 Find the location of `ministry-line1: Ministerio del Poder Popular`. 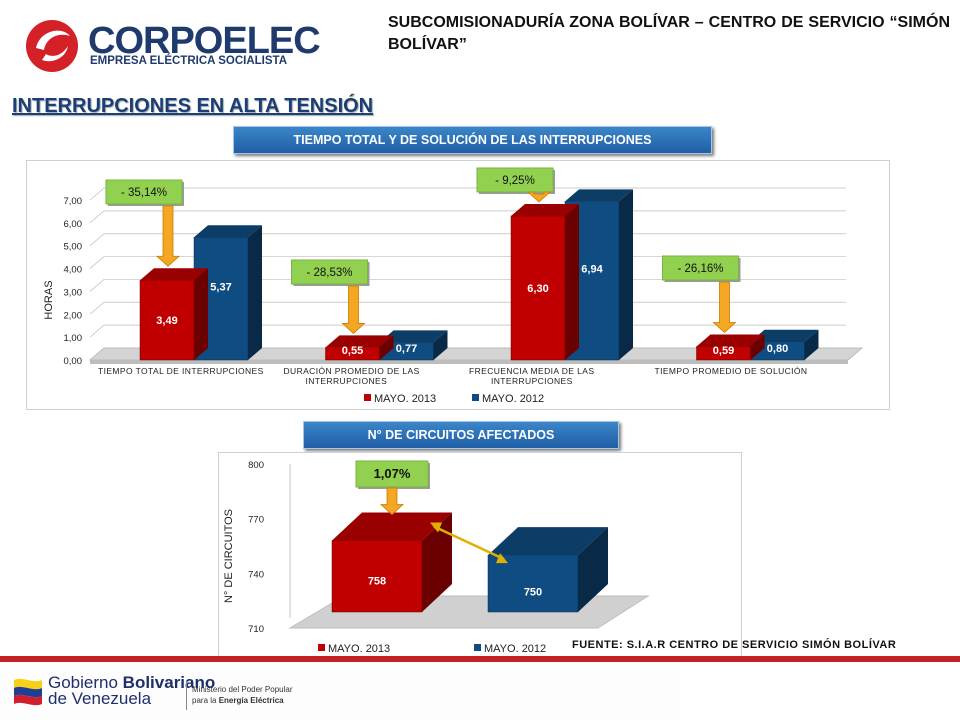

ministry-line1: Ministerio del Poder Popular is located at coordinates (242, 689).